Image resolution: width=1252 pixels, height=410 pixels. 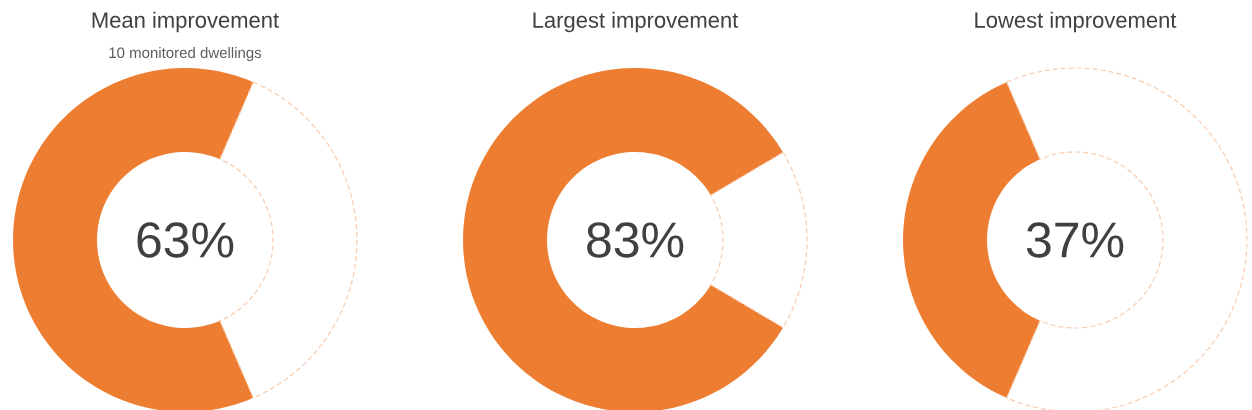 I want to click on chart-title: Lowest improvement, so click(x=1076, y=22).